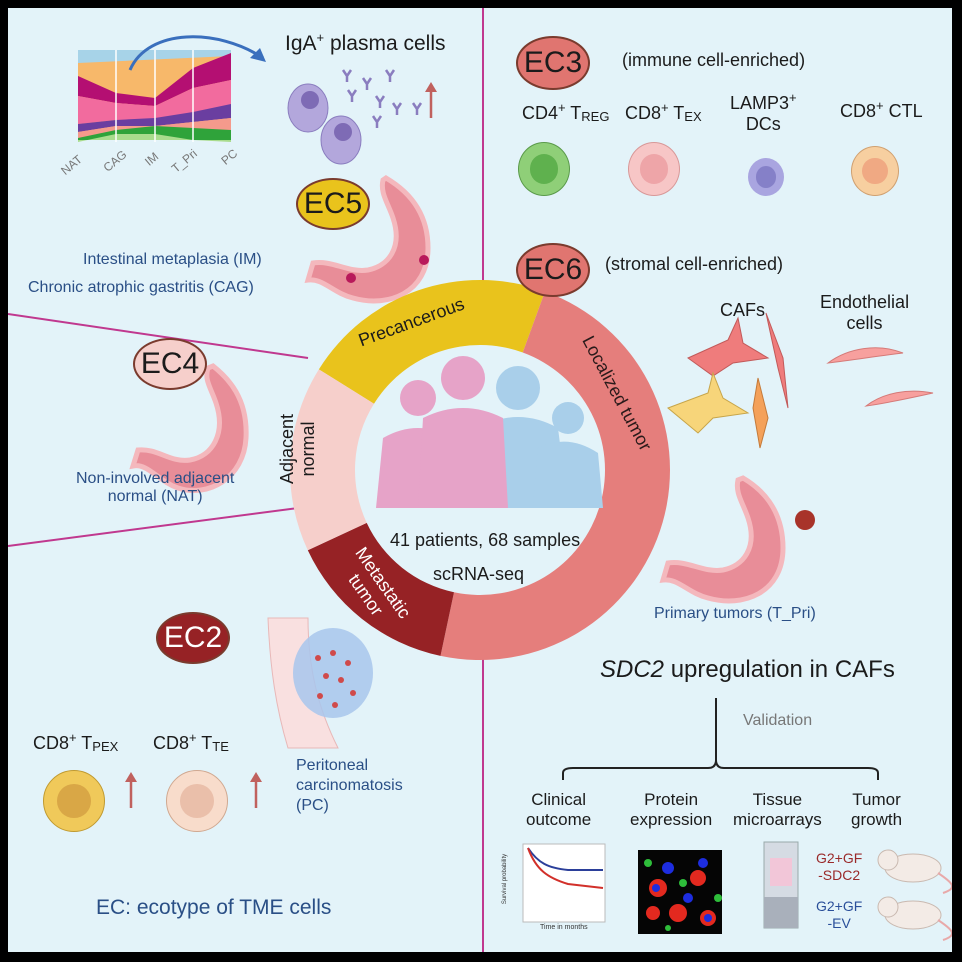 The width and height of the screenshot is (962, 962). What do you see at coordinates (76, 742) in the screenshot?
I see `cell-label-tpex: CD8+ TPEX` at bounding box center [76, 742].